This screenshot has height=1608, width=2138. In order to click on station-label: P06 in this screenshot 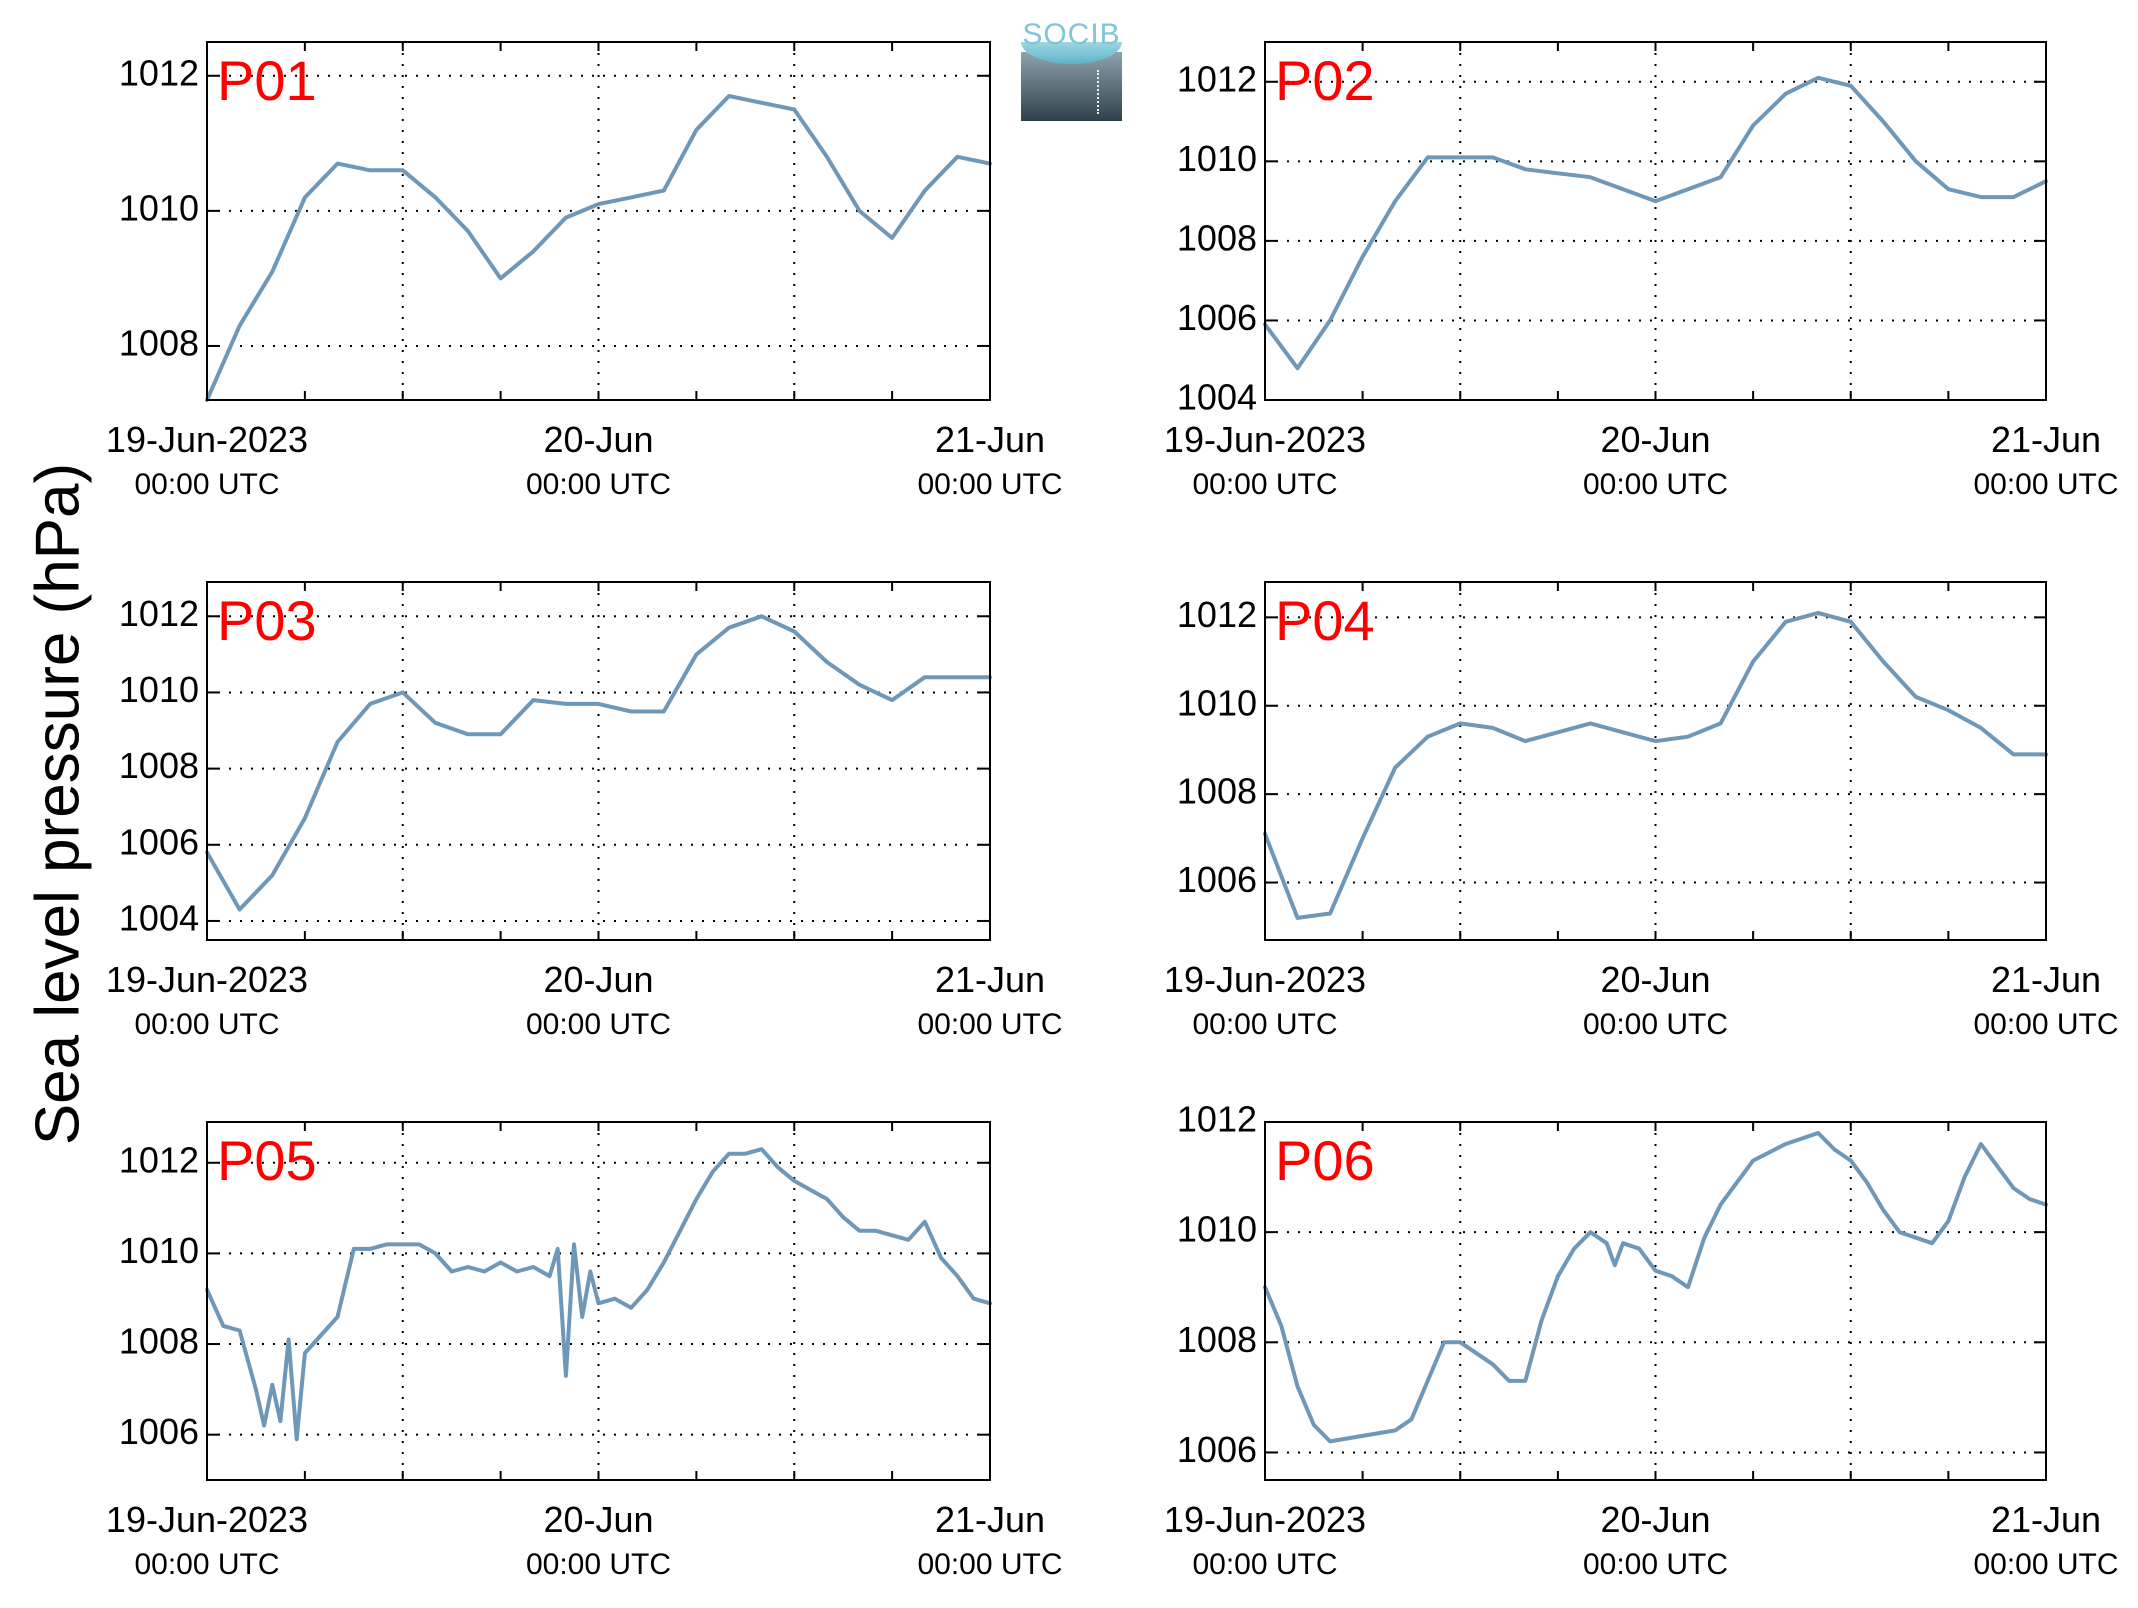, I will do `click(1325, 1160)`.